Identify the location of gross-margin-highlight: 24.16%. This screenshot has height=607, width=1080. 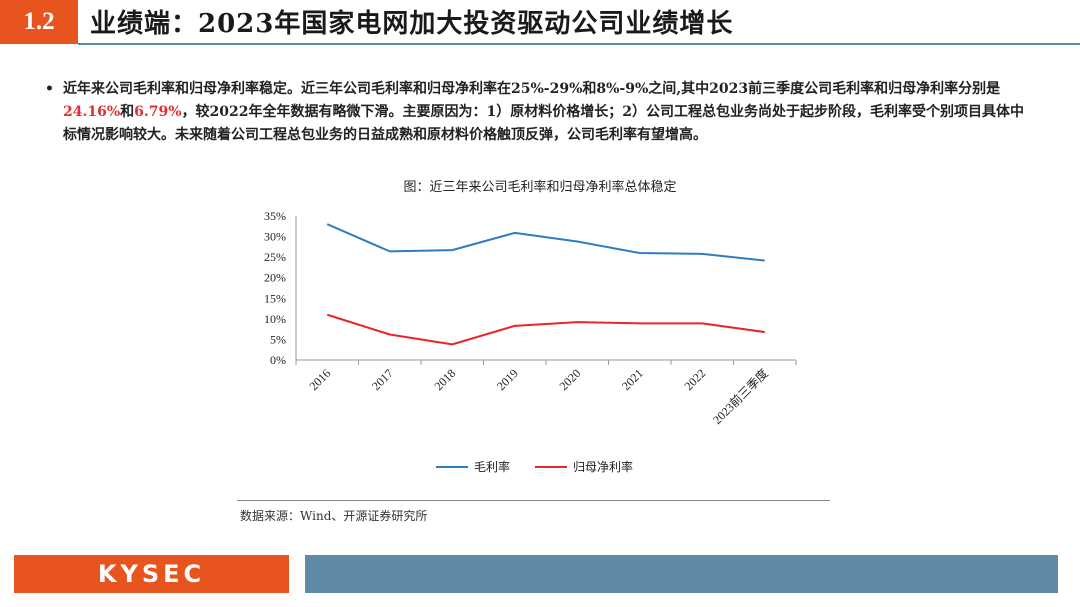
(92, 112).